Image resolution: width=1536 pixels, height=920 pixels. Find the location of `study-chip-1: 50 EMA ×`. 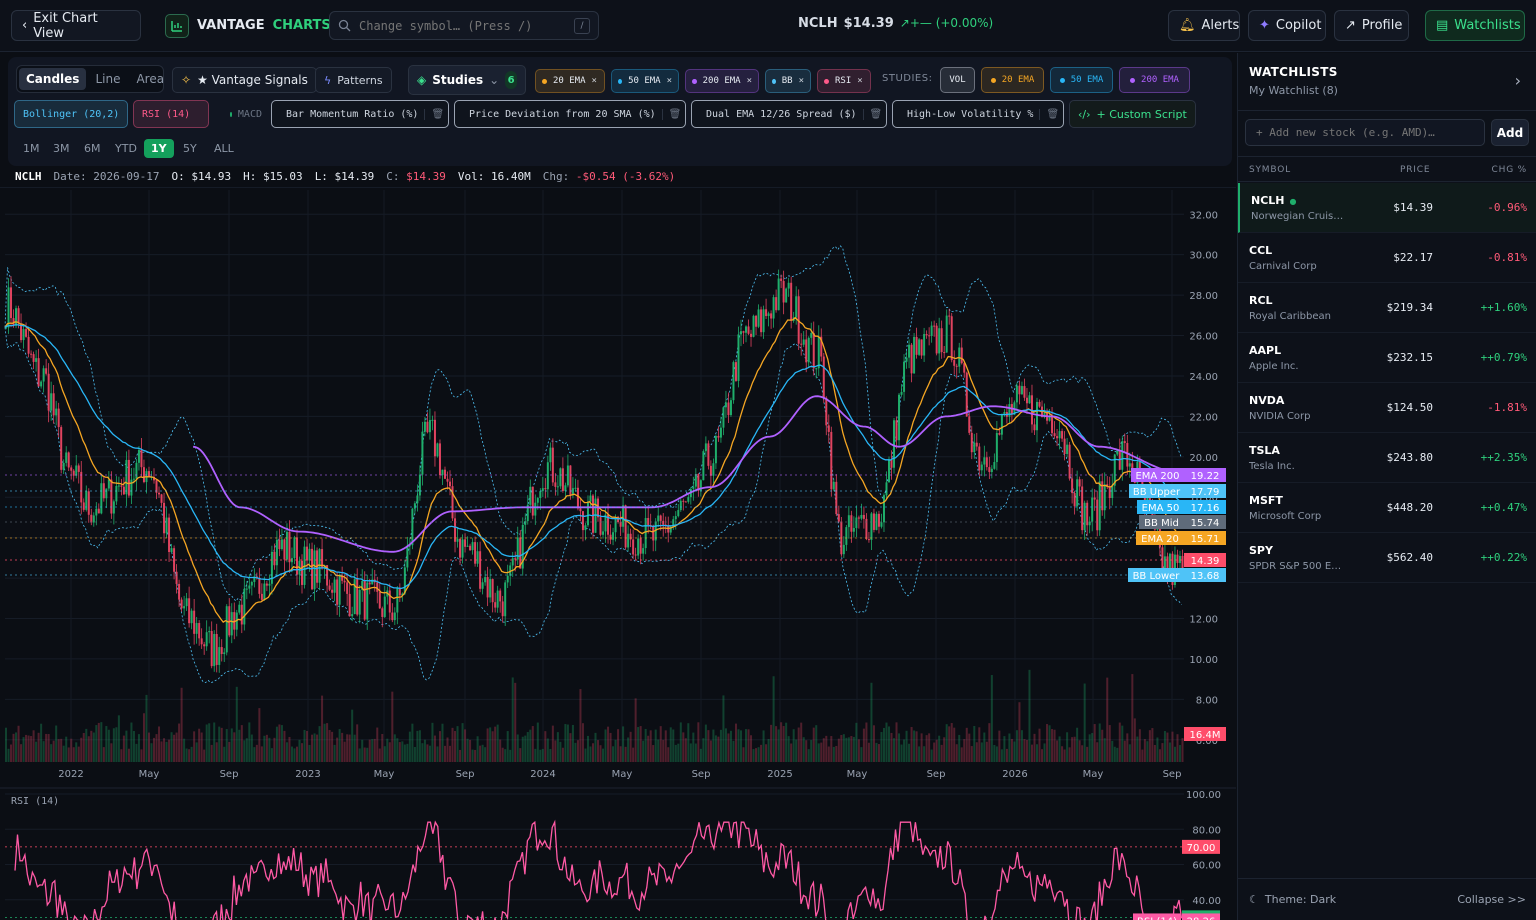

study-chip-1: 50 EMA × is located at coordinates (645, 81).